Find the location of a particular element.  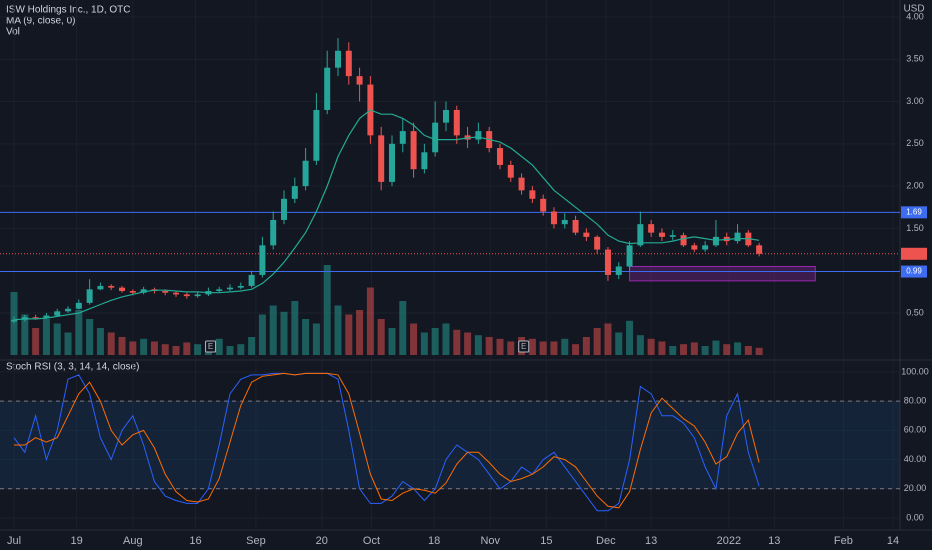

x-tick-label: Dec is located at coordinates (606, 541).